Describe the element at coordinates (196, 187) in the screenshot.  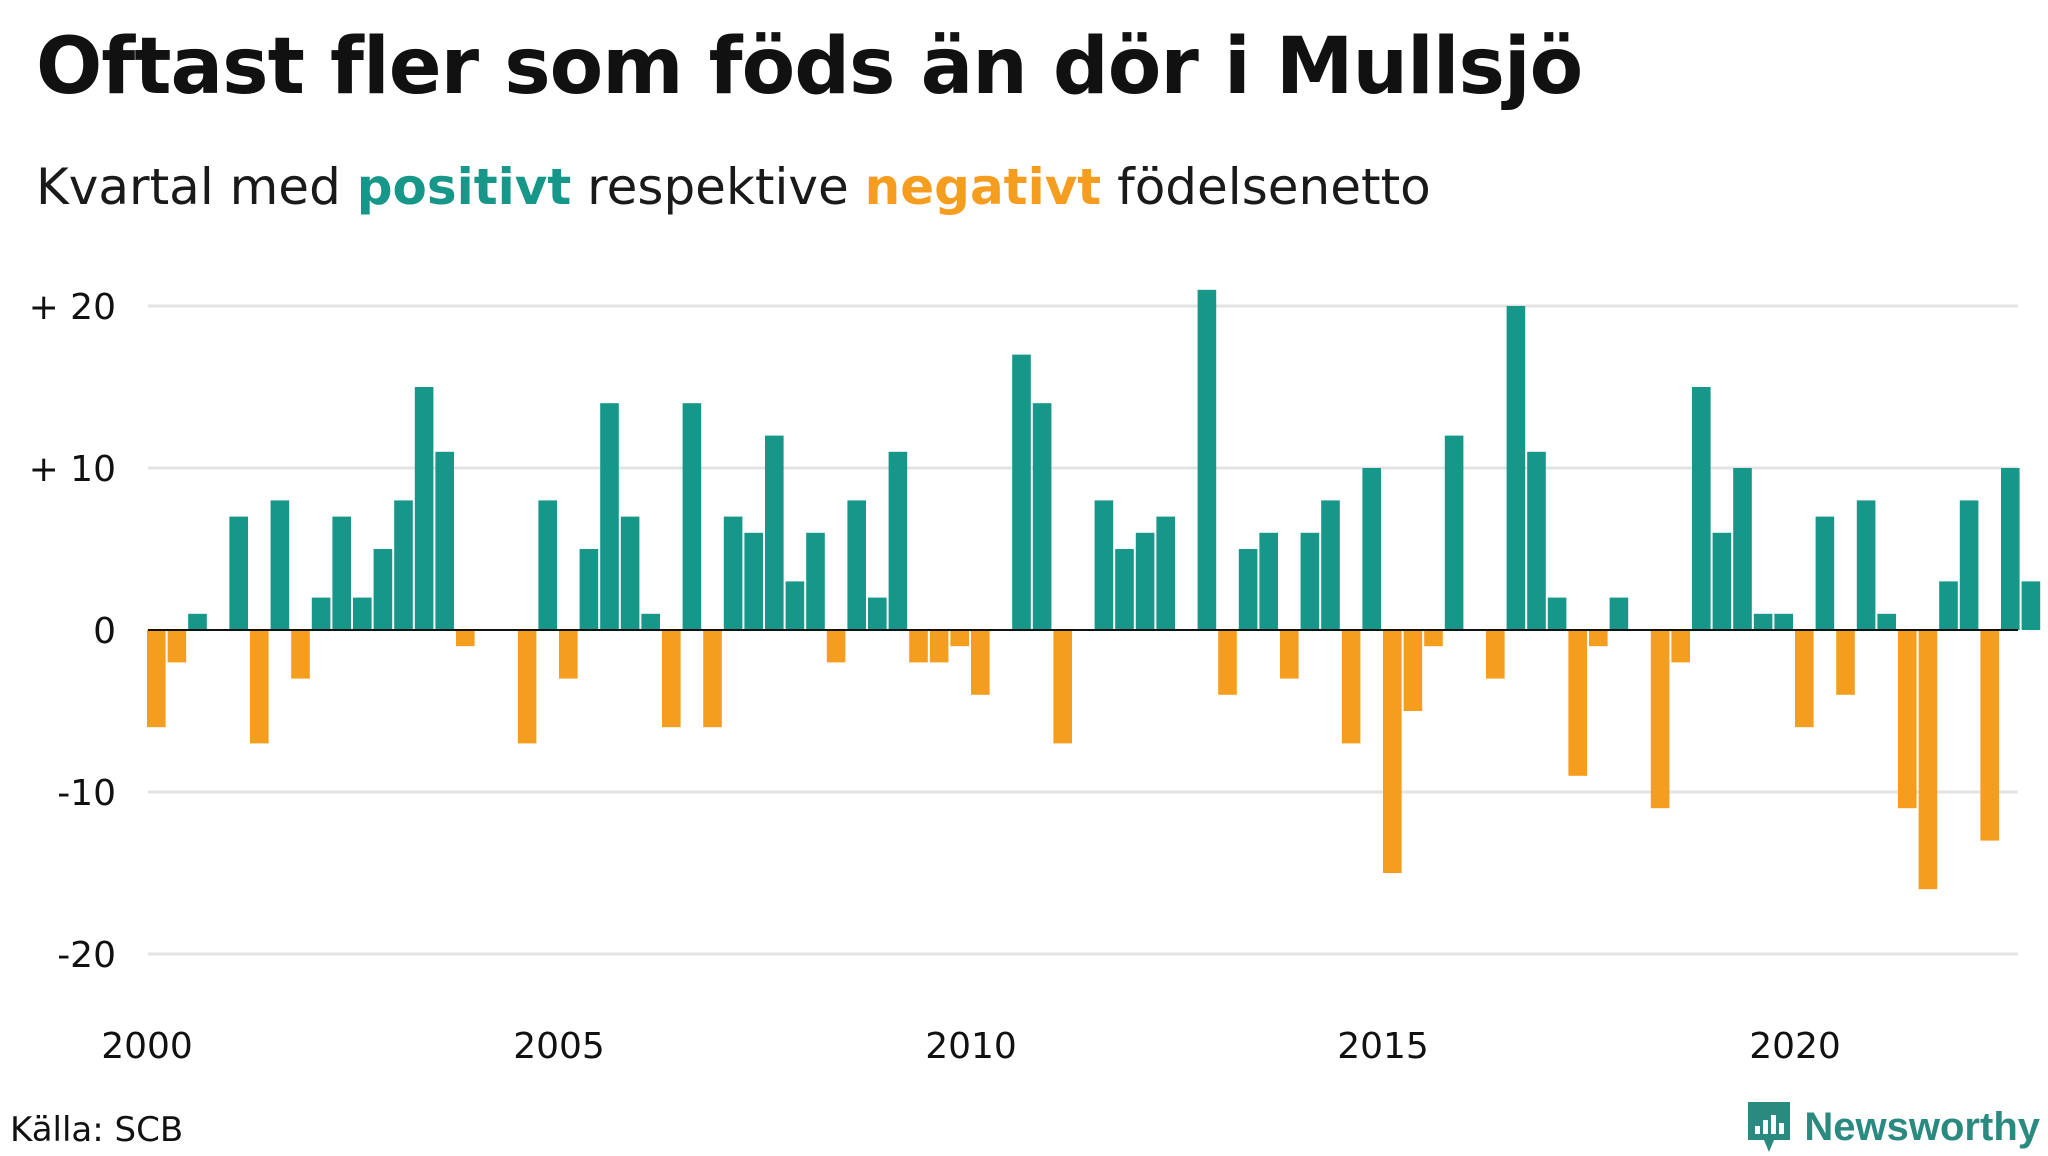
I see `subtitle-prefix: Kvartal med` at that location.